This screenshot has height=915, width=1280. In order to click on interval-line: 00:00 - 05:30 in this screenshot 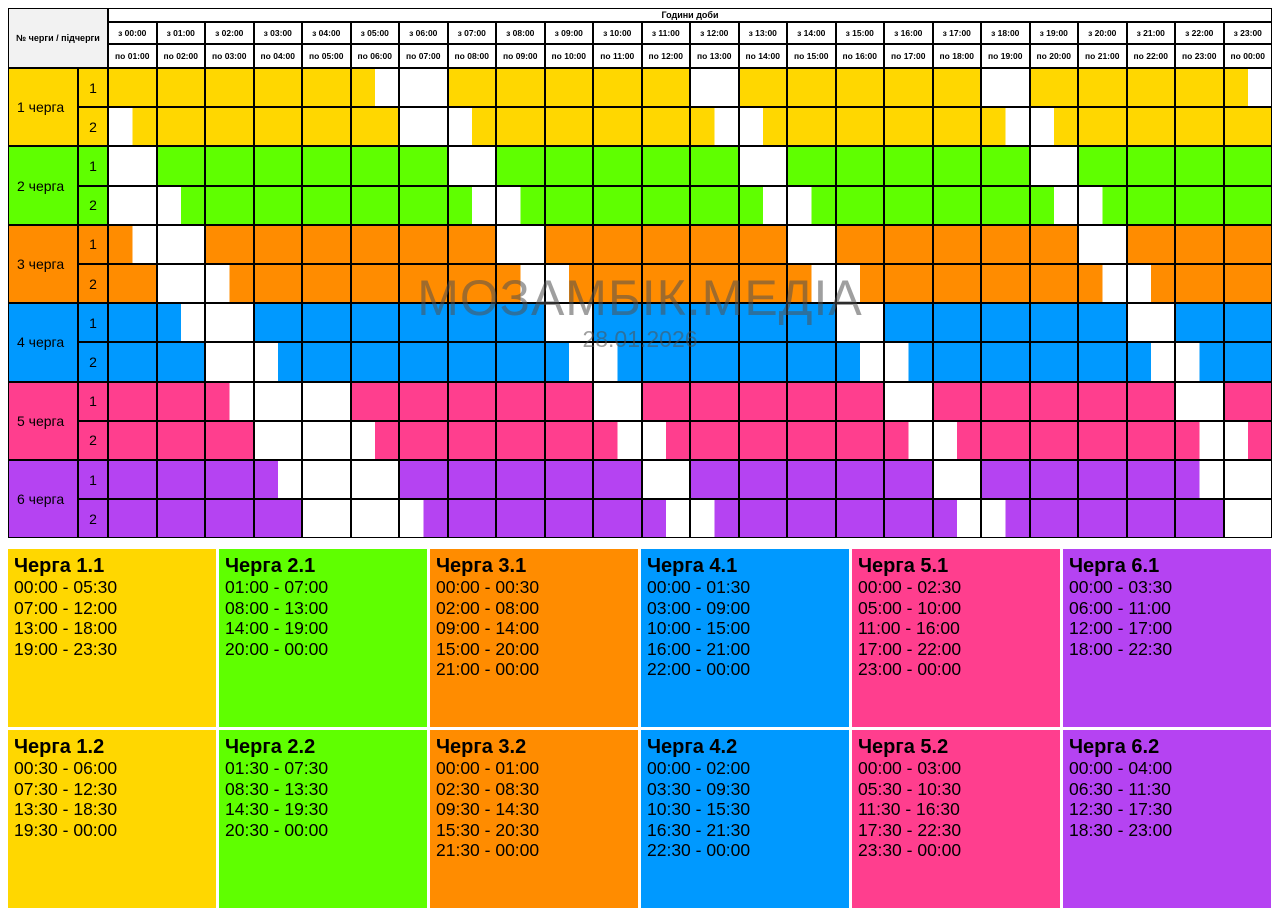, I will do `click(66, 587)`.